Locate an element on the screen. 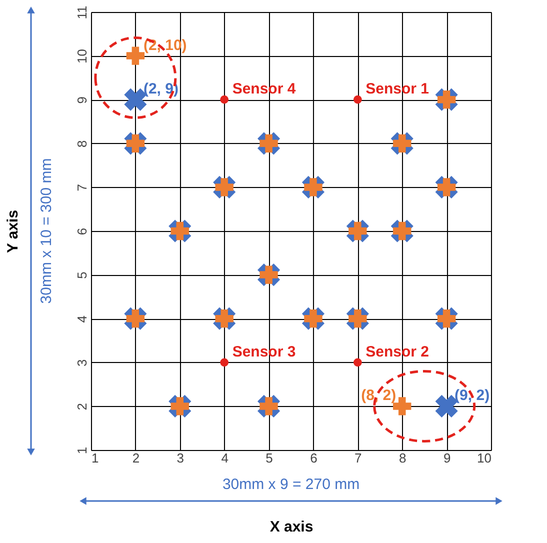  text: 30mm x 10 = 300 mm is located at coordinates (46, 231).